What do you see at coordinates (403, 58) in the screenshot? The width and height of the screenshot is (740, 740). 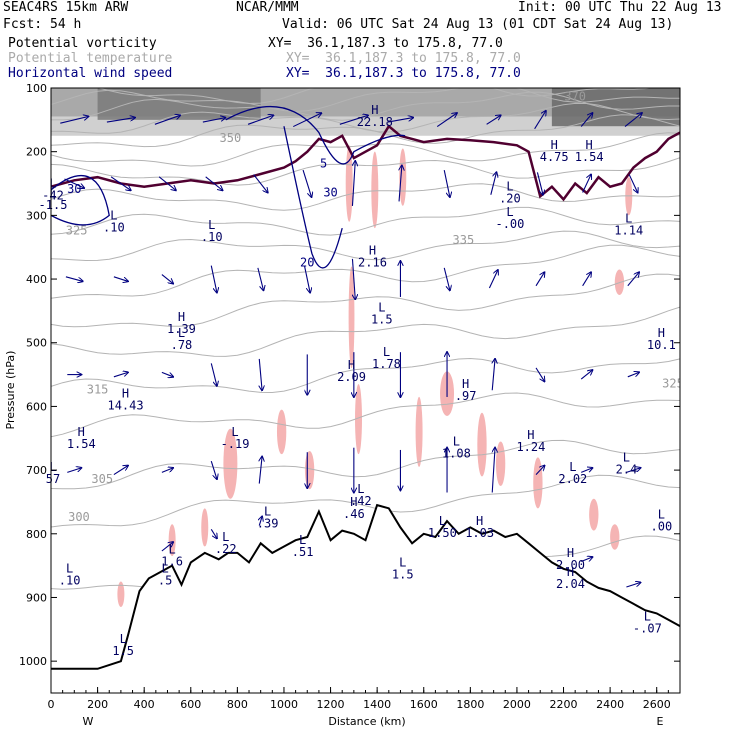 I see `field-xy-theta: XY= 36.1,187.3 to 175.8, 77.0` at bounding box center [403, 58].